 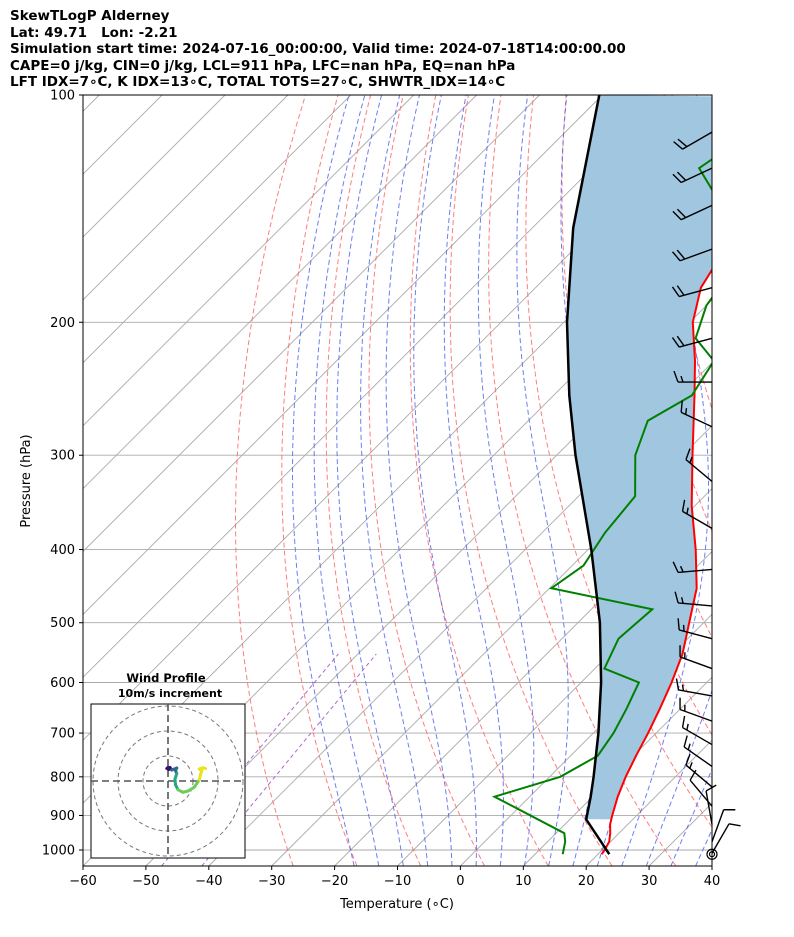 I want to click on x-tick-label: 20, so click(x=586, y=881).